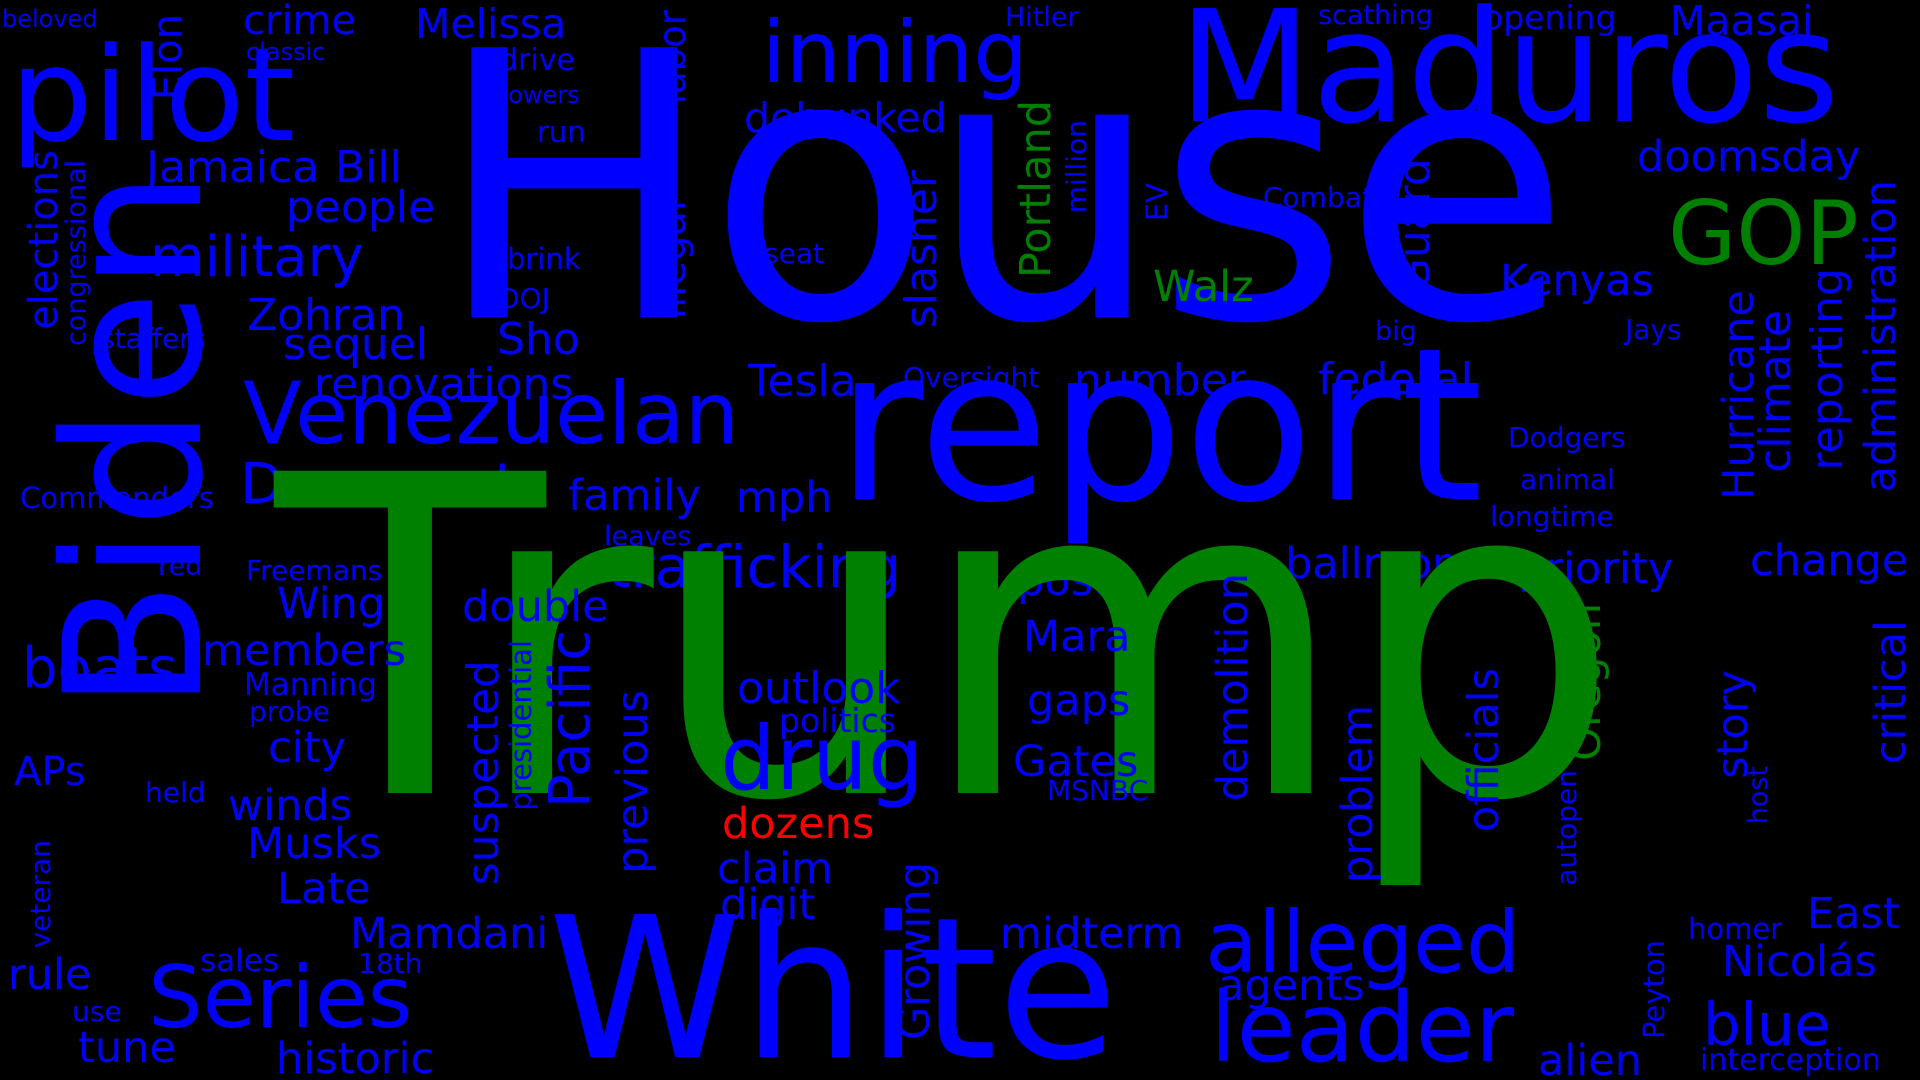  I want to click on word-venezuelan: Venezuelan, so click(491, 414).